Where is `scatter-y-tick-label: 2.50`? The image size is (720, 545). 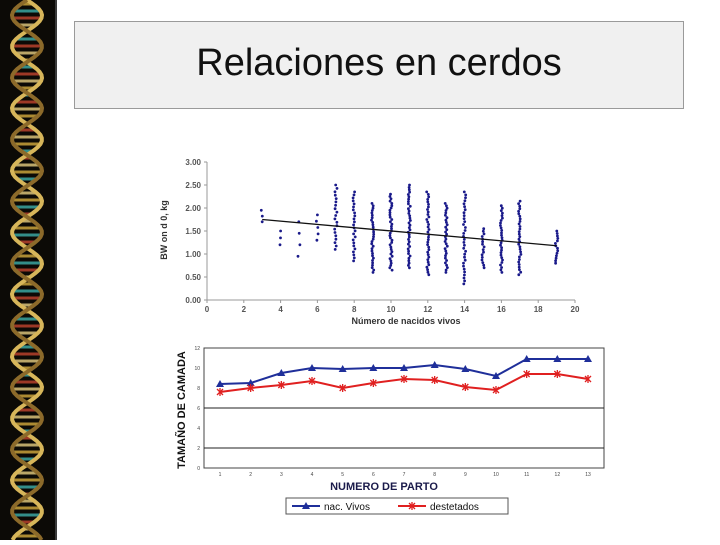
scatter-y-tick-label: 2.50 is located at coordinates (193, 185).